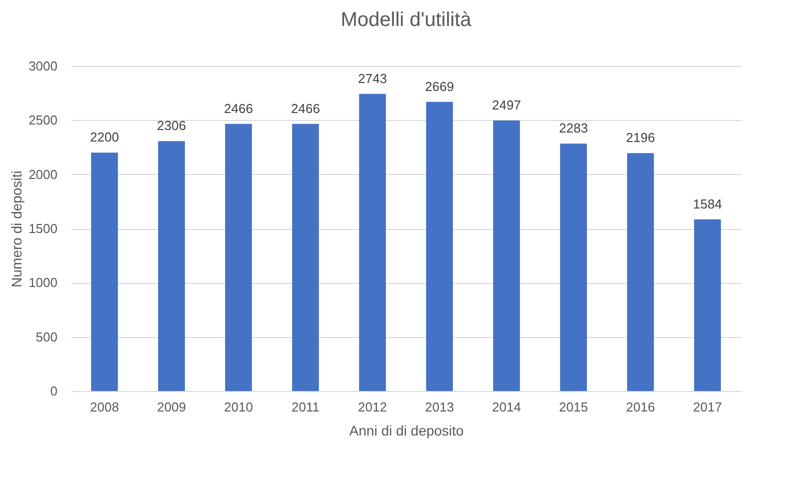 This screenshot has height=477, width=800. I want to click on y-axis-title: Numero di depositi, so click(16, 229).